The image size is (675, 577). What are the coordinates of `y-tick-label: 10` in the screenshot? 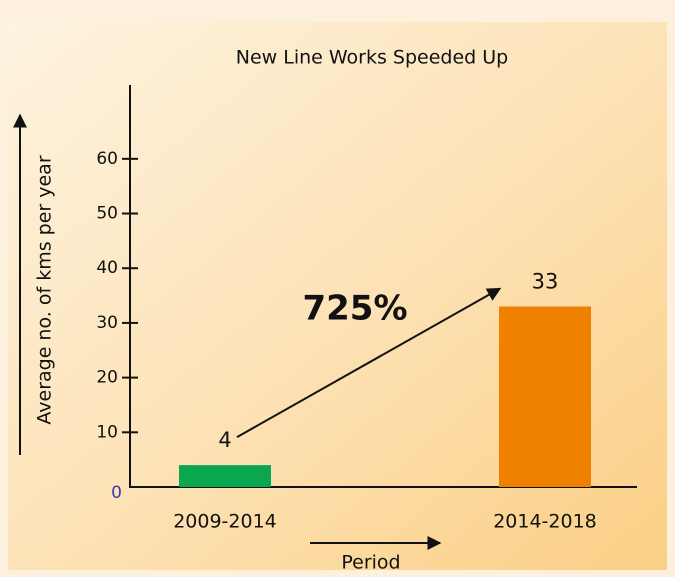 It's located at (107, 432).